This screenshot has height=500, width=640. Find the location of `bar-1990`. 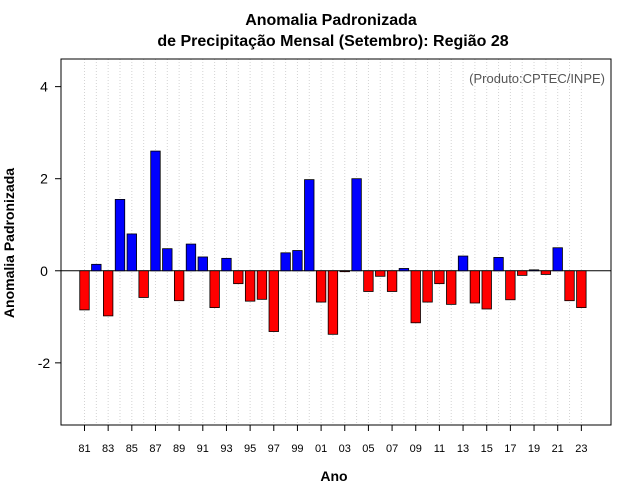

bar-1990 is located at coordinates (191, 257).